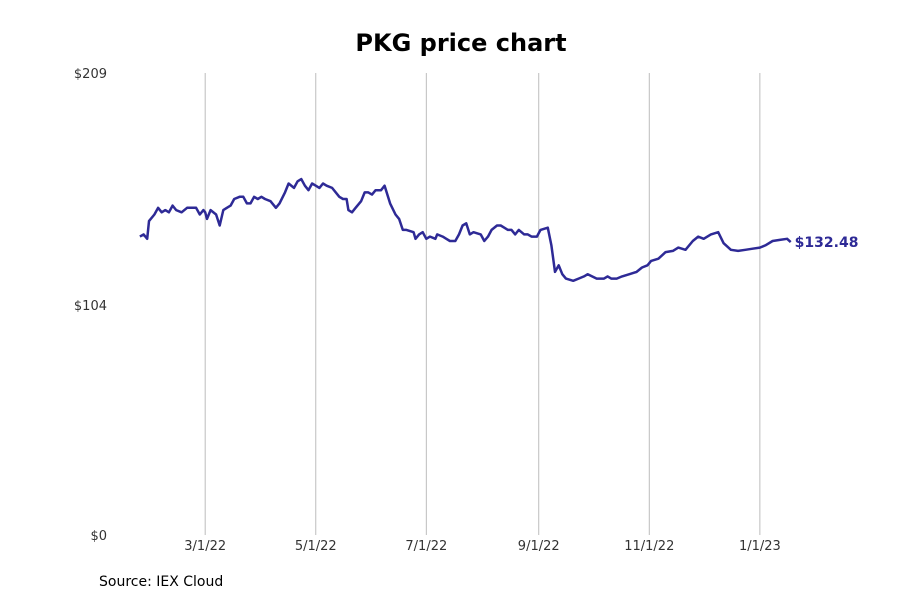  What do you see at coordinates (539, 546) in the screenshot?
I see `x-tick-label: 9/1/22` at bounding box center [539, 546].